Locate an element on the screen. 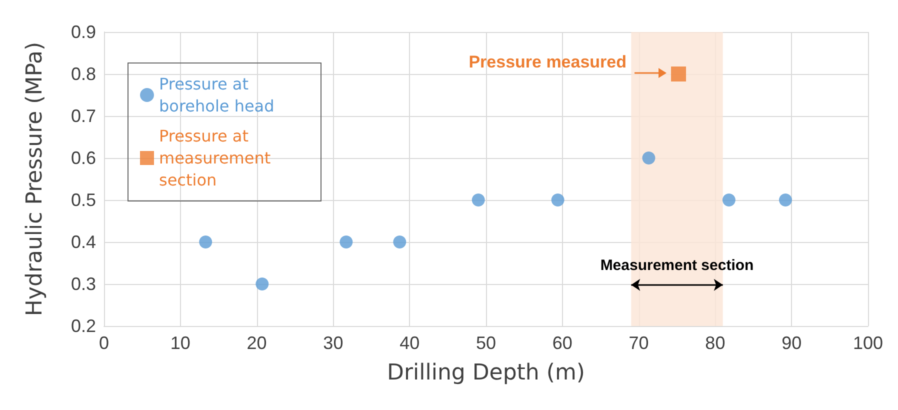  y-tick-label: 0.2 is located at coordinates (83, 326).